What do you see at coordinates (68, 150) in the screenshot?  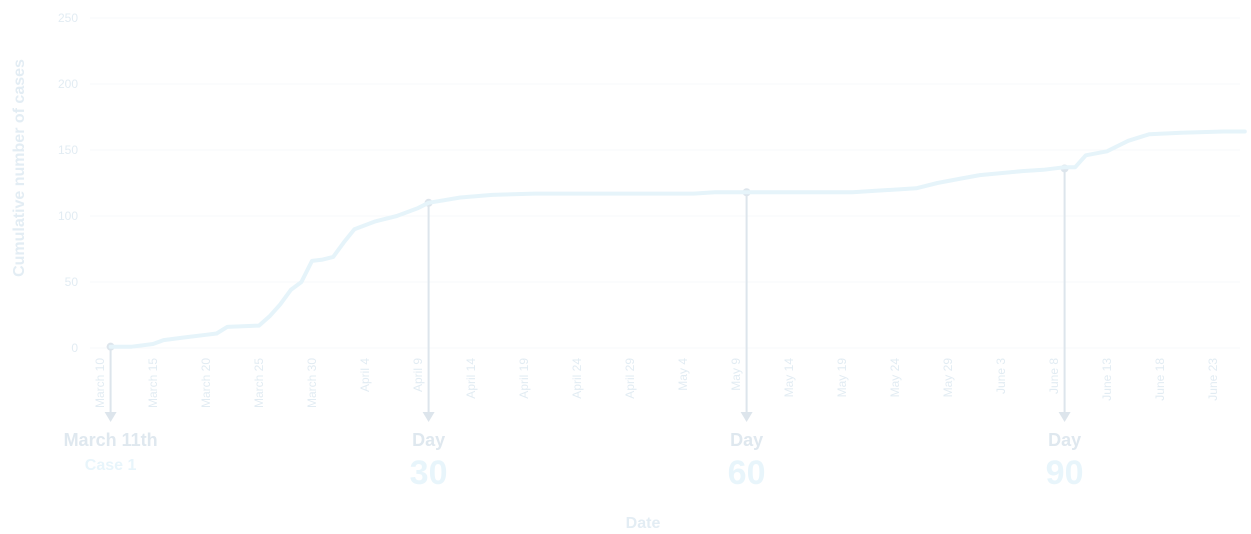 I see `y-tick-label: 150` at bounding box center [68, 150].